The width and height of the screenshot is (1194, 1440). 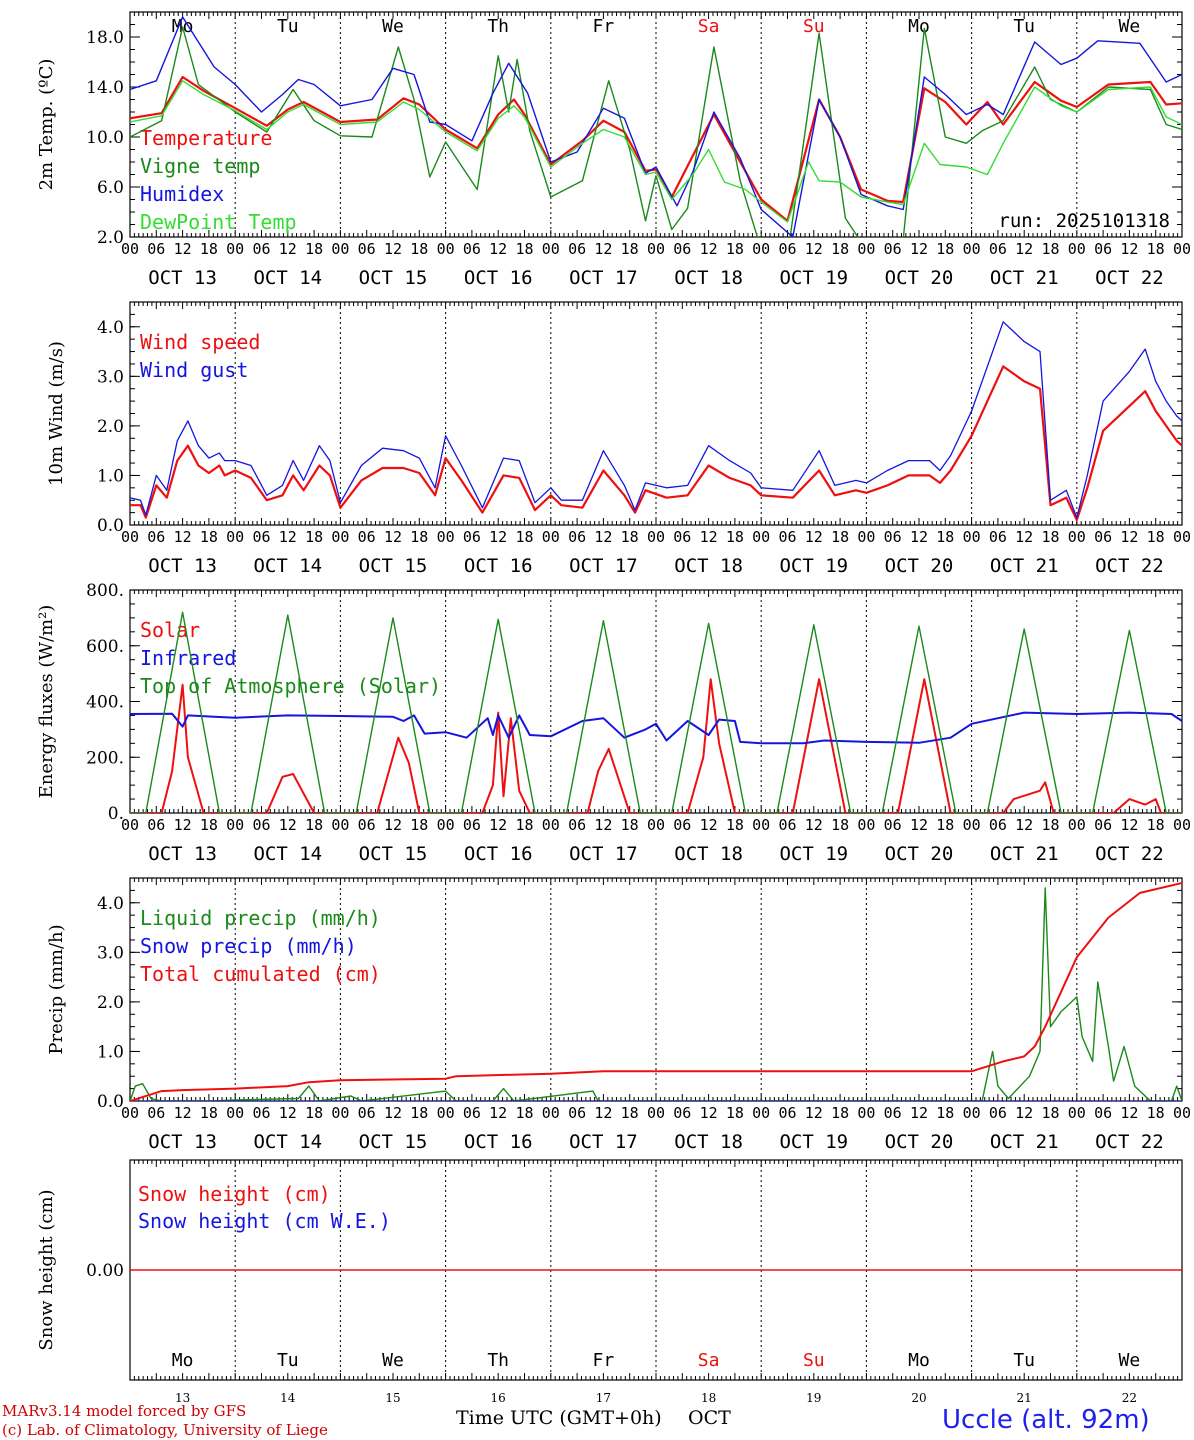 I want to click on series-line-dewpoint-temp, so click(x=656, y=151).